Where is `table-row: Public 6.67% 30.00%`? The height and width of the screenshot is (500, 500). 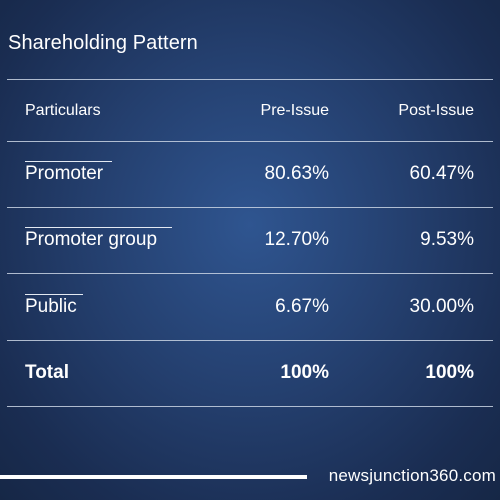
table-row: Public 6.67% 30.00% is located at coordinates (250, 307).